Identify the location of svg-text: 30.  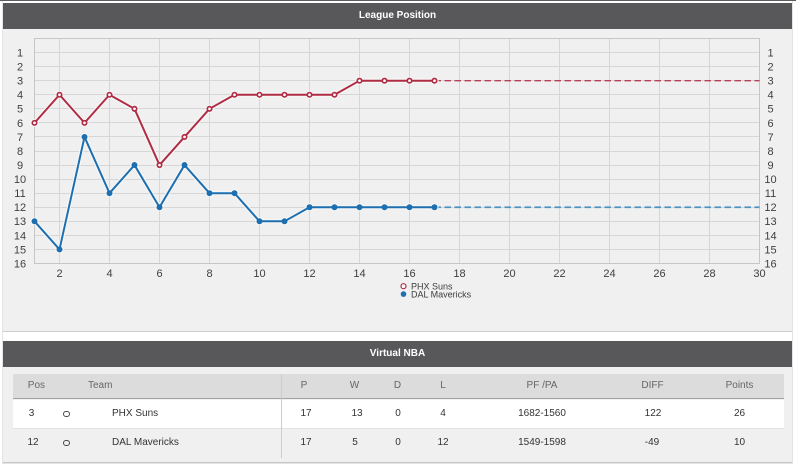
(759, 274).